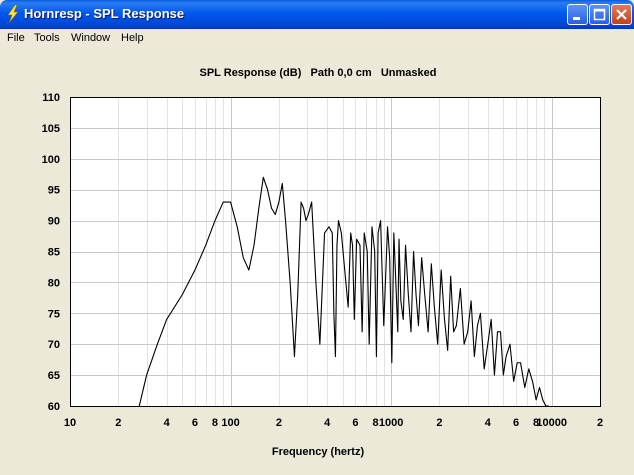 The width and height of the screenshot is (634, 475). I want to click on menu-tools: Tools, so click(47, 38).